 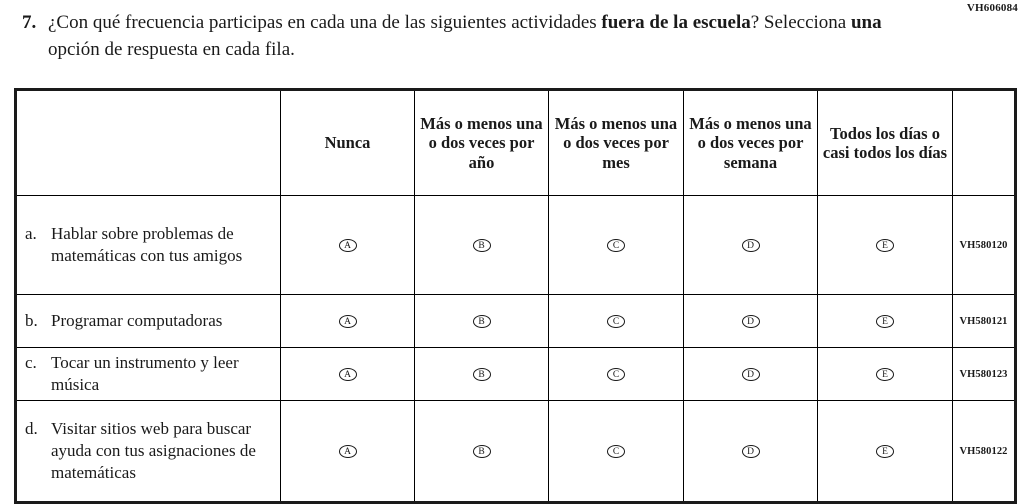 I want to click on option-cell-a-5: E, so click(x=885, y=245).